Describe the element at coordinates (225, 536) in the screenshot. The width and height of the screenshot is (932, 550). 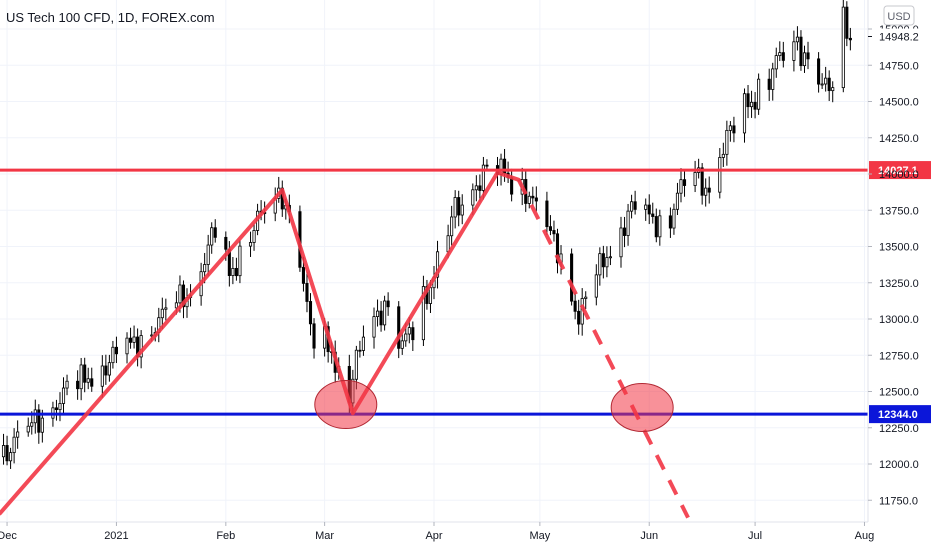
I see `time-tick-label: Feb` at that location.